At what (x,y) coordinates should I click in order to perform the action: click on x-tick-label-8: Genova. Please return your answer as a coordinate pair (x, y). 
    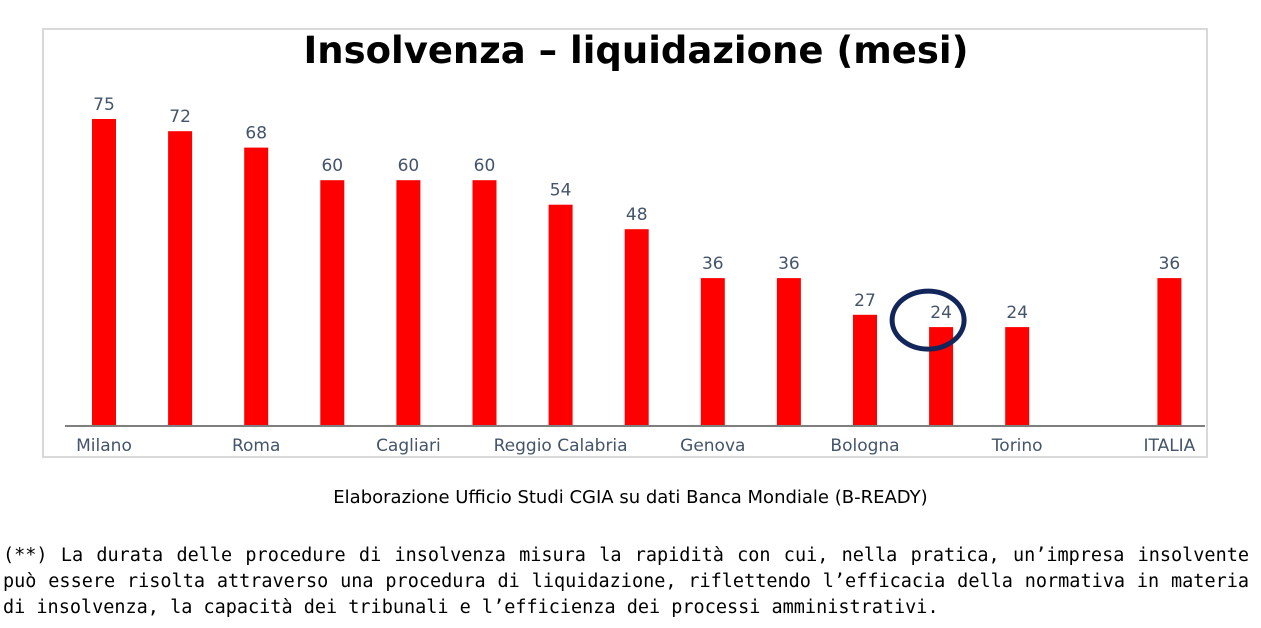
    Looking at the image, I should click on (712, 446).